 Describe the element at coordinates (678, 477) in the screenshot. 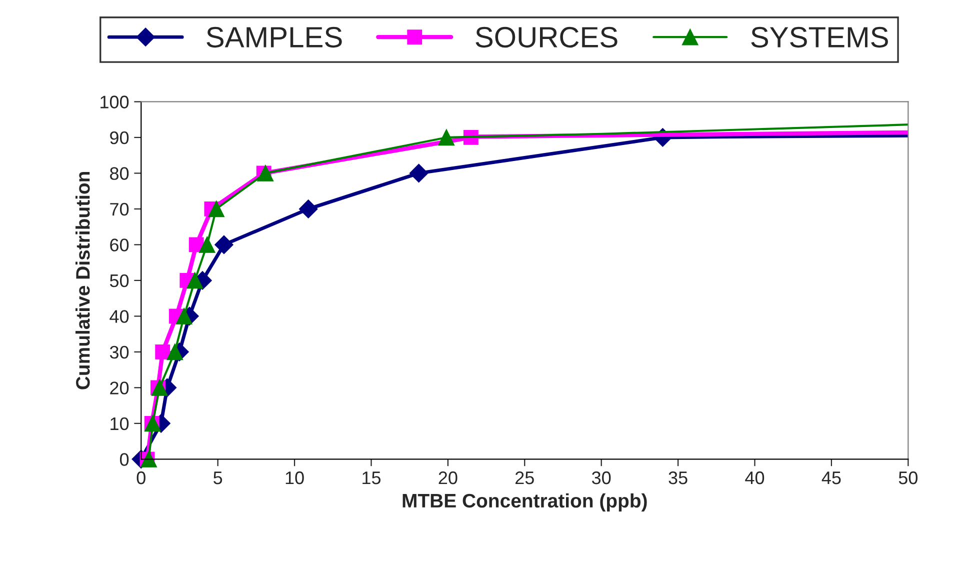

I see `x-tick-label: 35` at that location.